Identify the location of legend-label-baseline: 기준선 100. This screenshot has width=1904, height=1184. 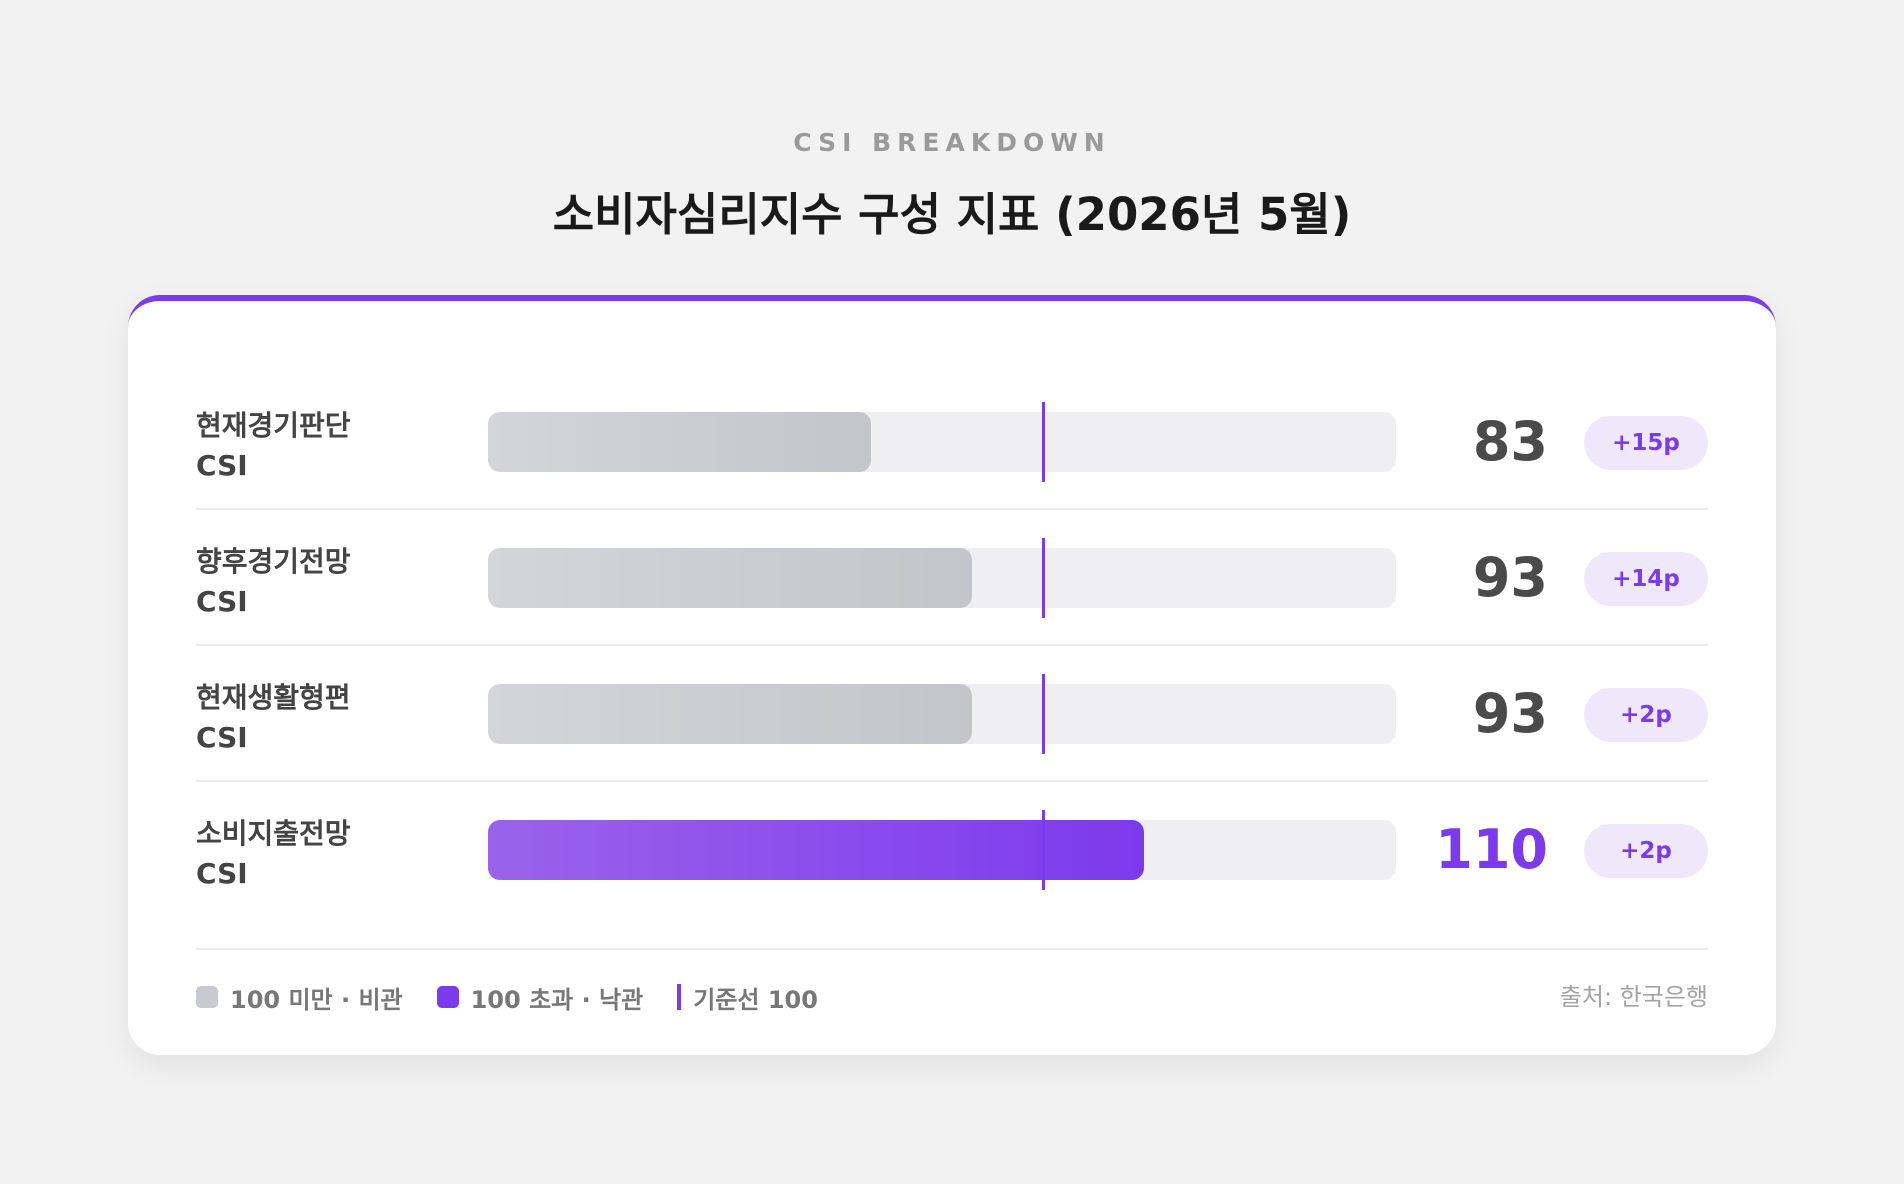
(755, 999).